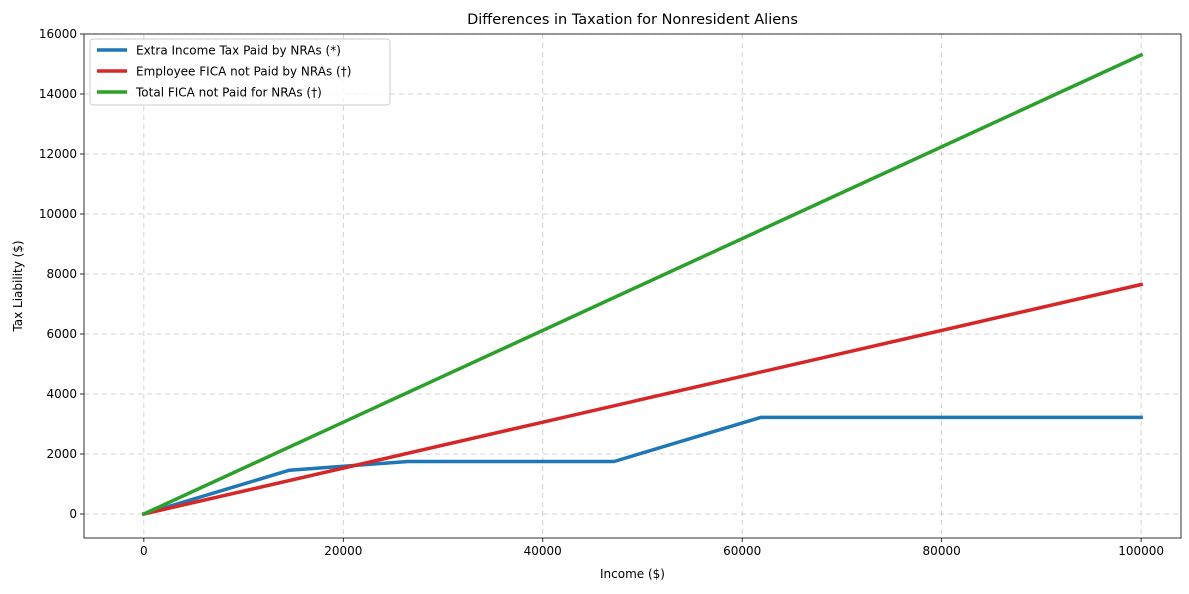 The width and height of the screenshot is (1189, 594). I want to click on legend-frame, so click(240, 72).